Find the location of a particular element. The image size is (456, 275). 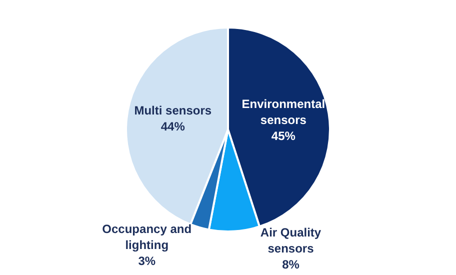

data-label: 45% is located at coordinates (283, 136).